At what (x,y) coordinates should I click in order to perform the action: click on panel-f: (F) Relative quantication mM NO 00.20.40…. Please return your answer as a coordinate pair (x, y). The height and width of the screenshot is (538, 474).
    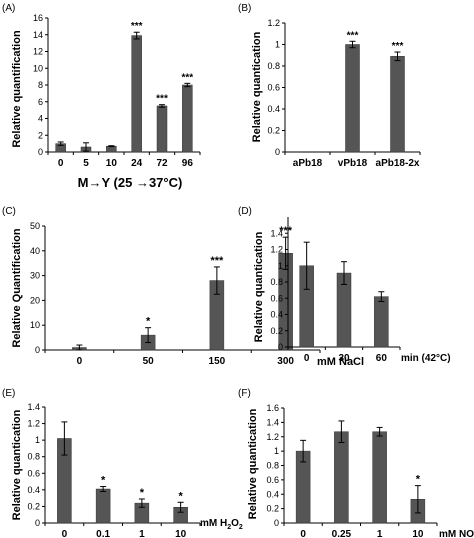
    Looking at the image, I should click on (356, 463).